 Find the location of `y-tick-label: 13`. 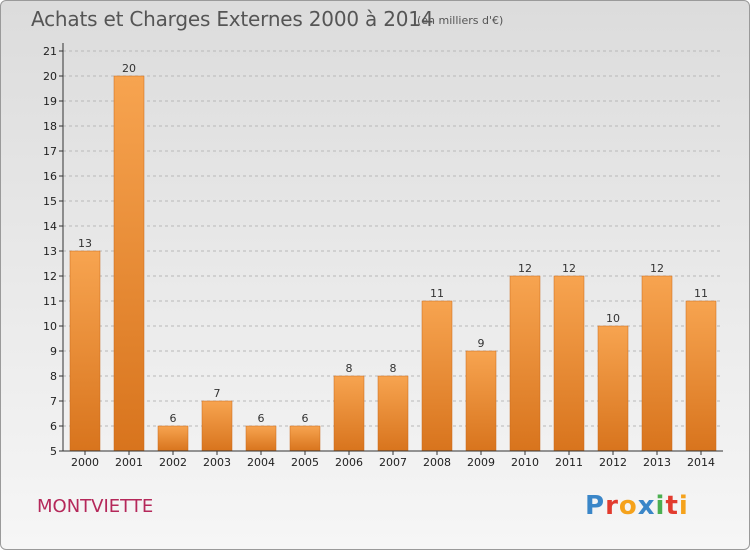

y-tick-label: 13 is located at coordinates (50, 251).